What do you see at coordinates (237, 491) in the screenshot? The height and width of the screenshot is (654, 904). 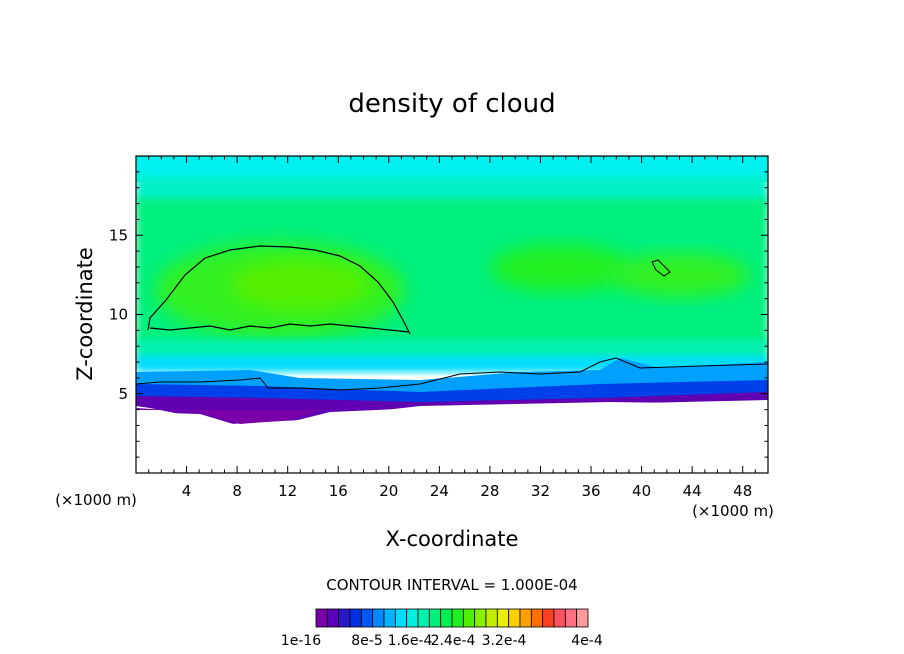 I see `x-tick-label: 8` at bounding box center [237, 491].